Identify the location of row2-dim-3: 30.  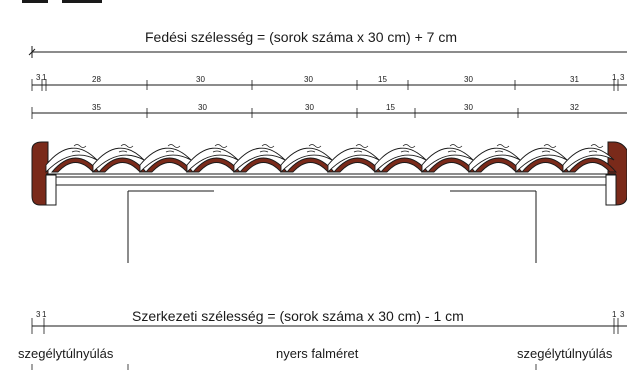
(309, 107).